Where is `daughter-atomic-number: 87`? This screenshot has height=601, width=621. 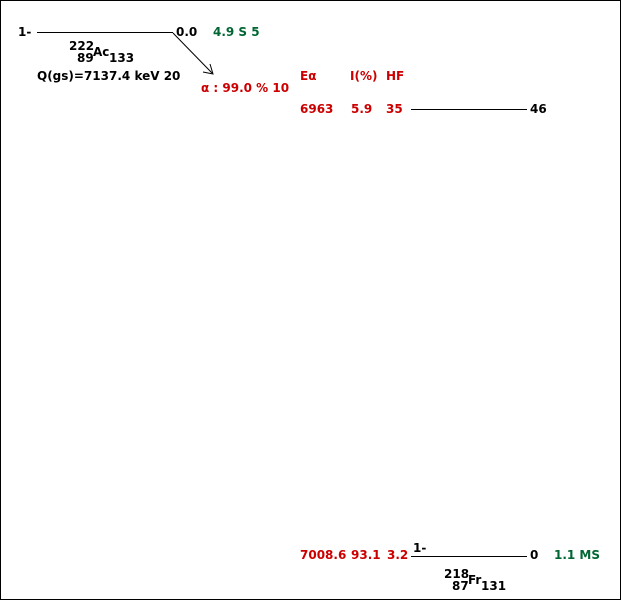
daughter-atomic-number: 87 is located at coordinates (460, 586).